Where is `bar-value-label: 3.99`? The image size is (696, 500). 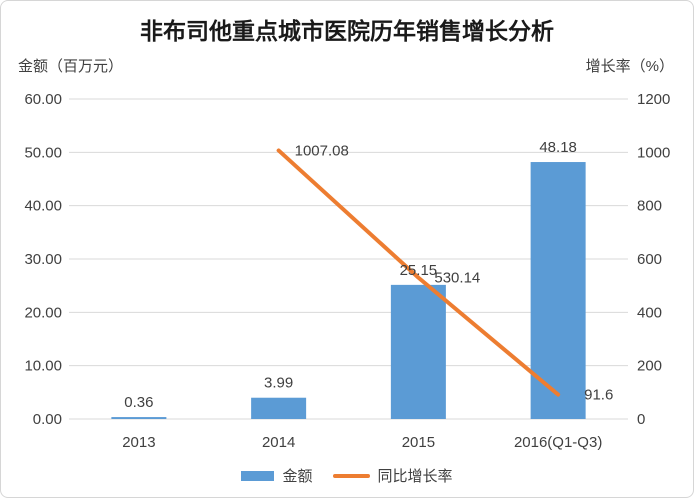 bar-value-label: 3.99 is located at coordinates (278, 383).